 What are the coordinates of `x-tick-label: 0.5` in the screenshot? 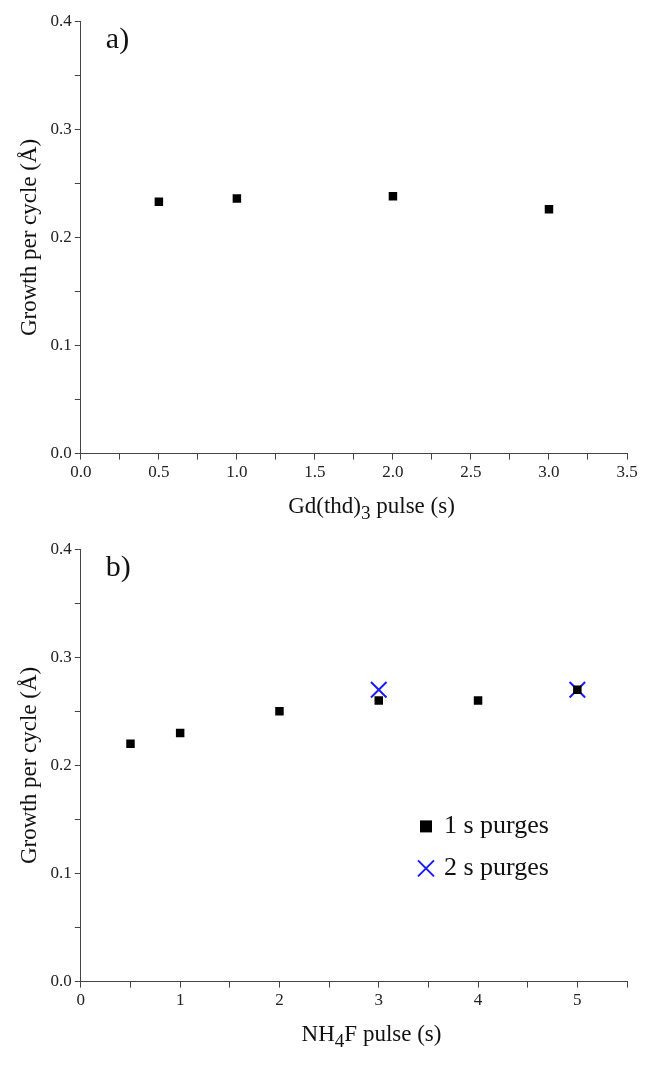 It's located at (159, 472).